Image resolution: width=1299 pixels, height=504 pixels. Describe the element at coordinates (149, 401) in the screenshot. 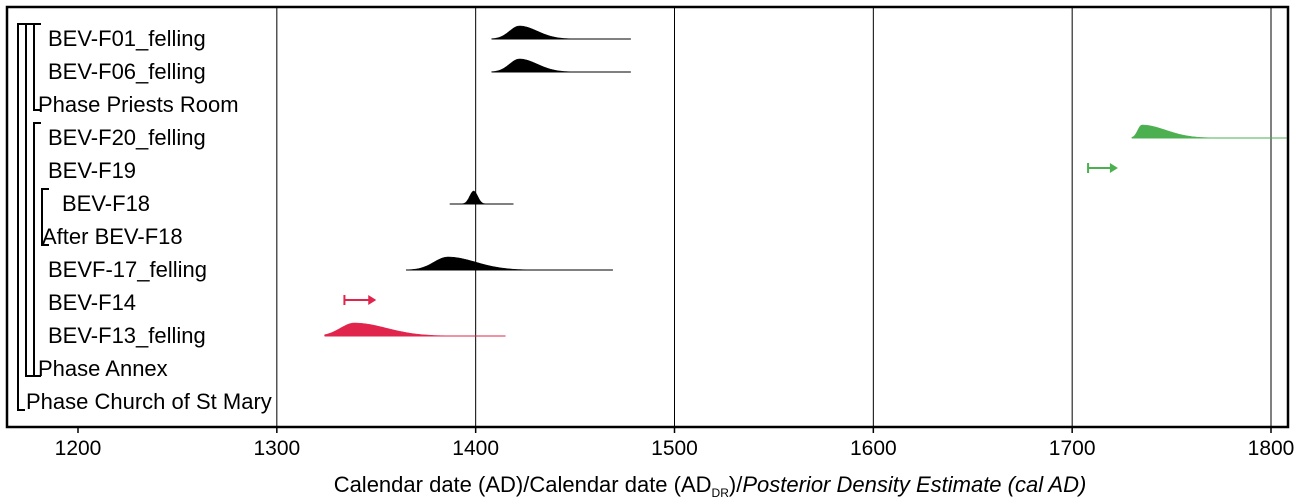

I see `row-label-11: Phase Church of St Mary` at that location.